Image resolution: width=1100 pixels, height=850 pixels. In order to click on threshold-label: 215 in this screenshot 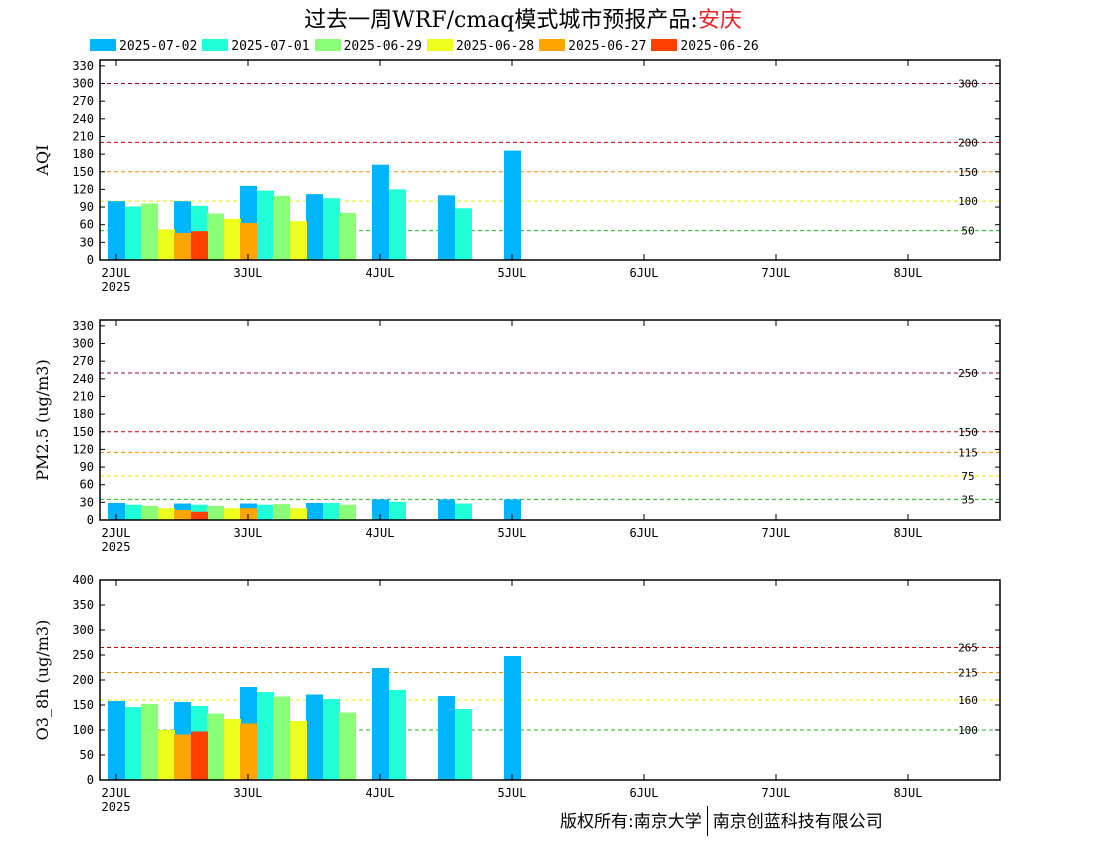, I will do `click(968, 673)`.